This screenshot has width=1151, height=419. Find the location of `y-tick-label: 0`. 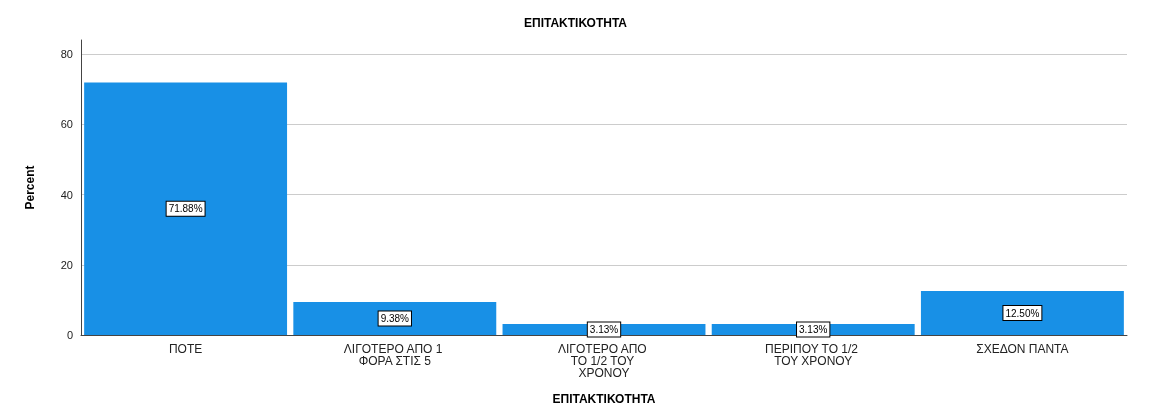

y-tick-label: 0 is located at coordinates (69, 335).